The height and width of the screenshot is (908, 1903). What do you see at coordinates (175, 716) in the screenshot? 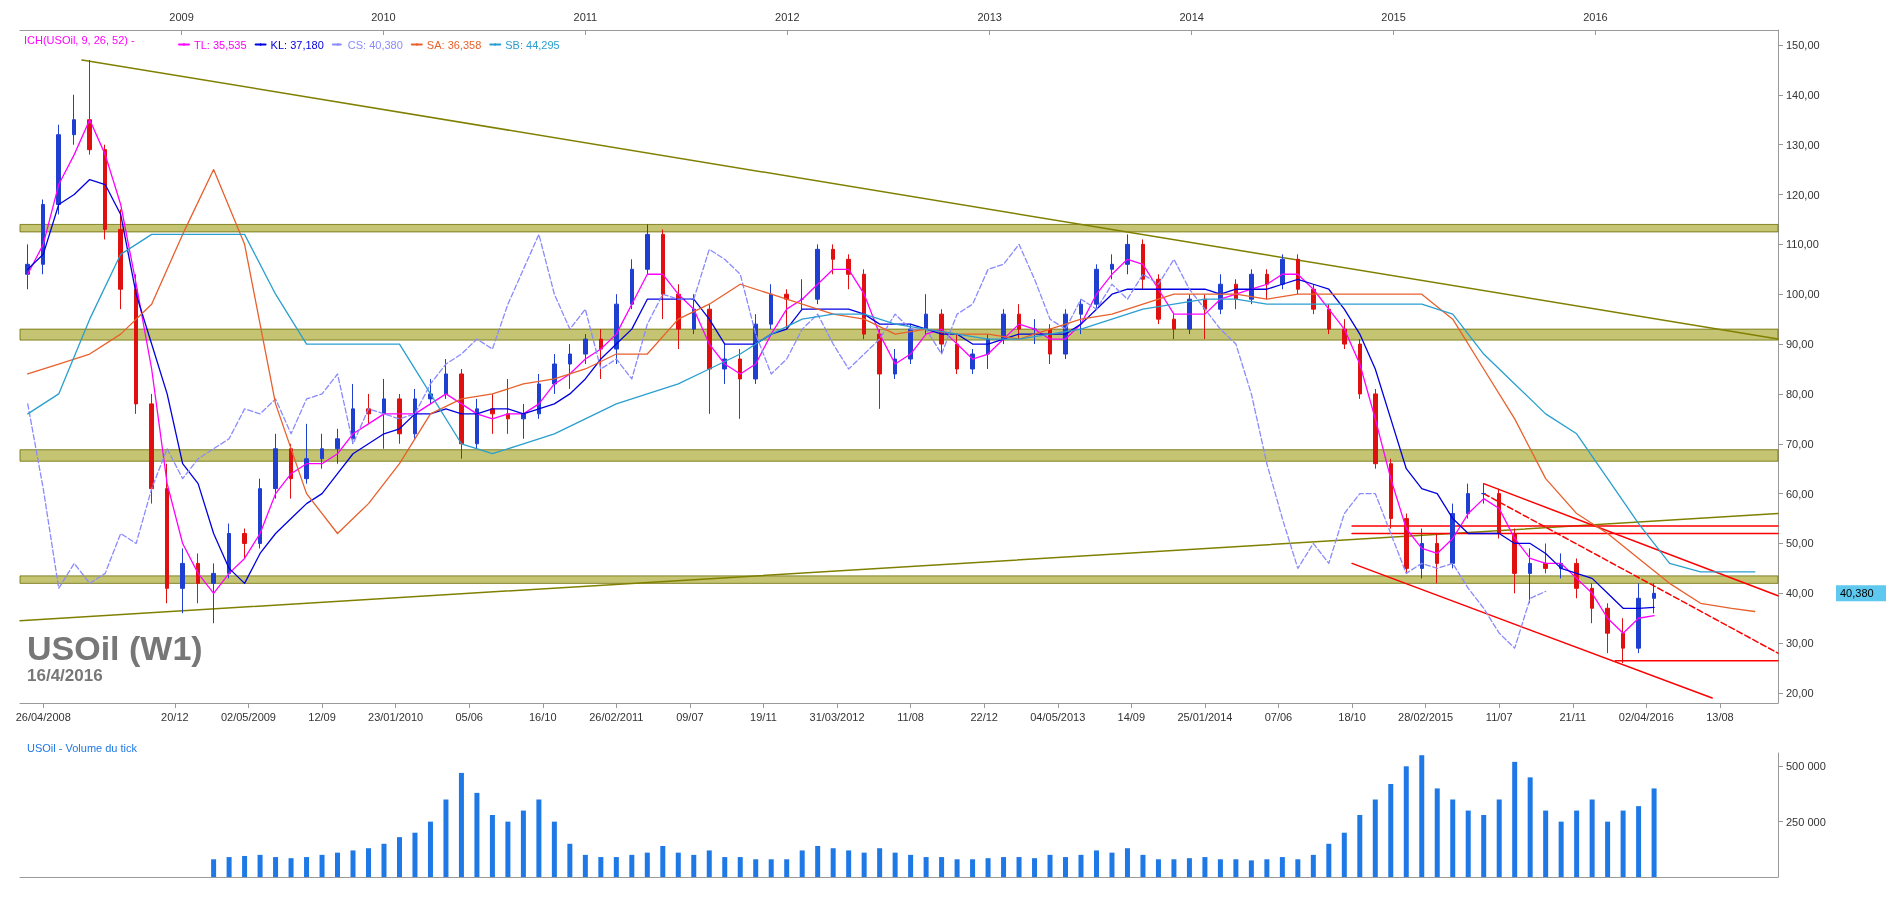
I see `x-tick-label: 20/12` at bounding box center [175, 716].